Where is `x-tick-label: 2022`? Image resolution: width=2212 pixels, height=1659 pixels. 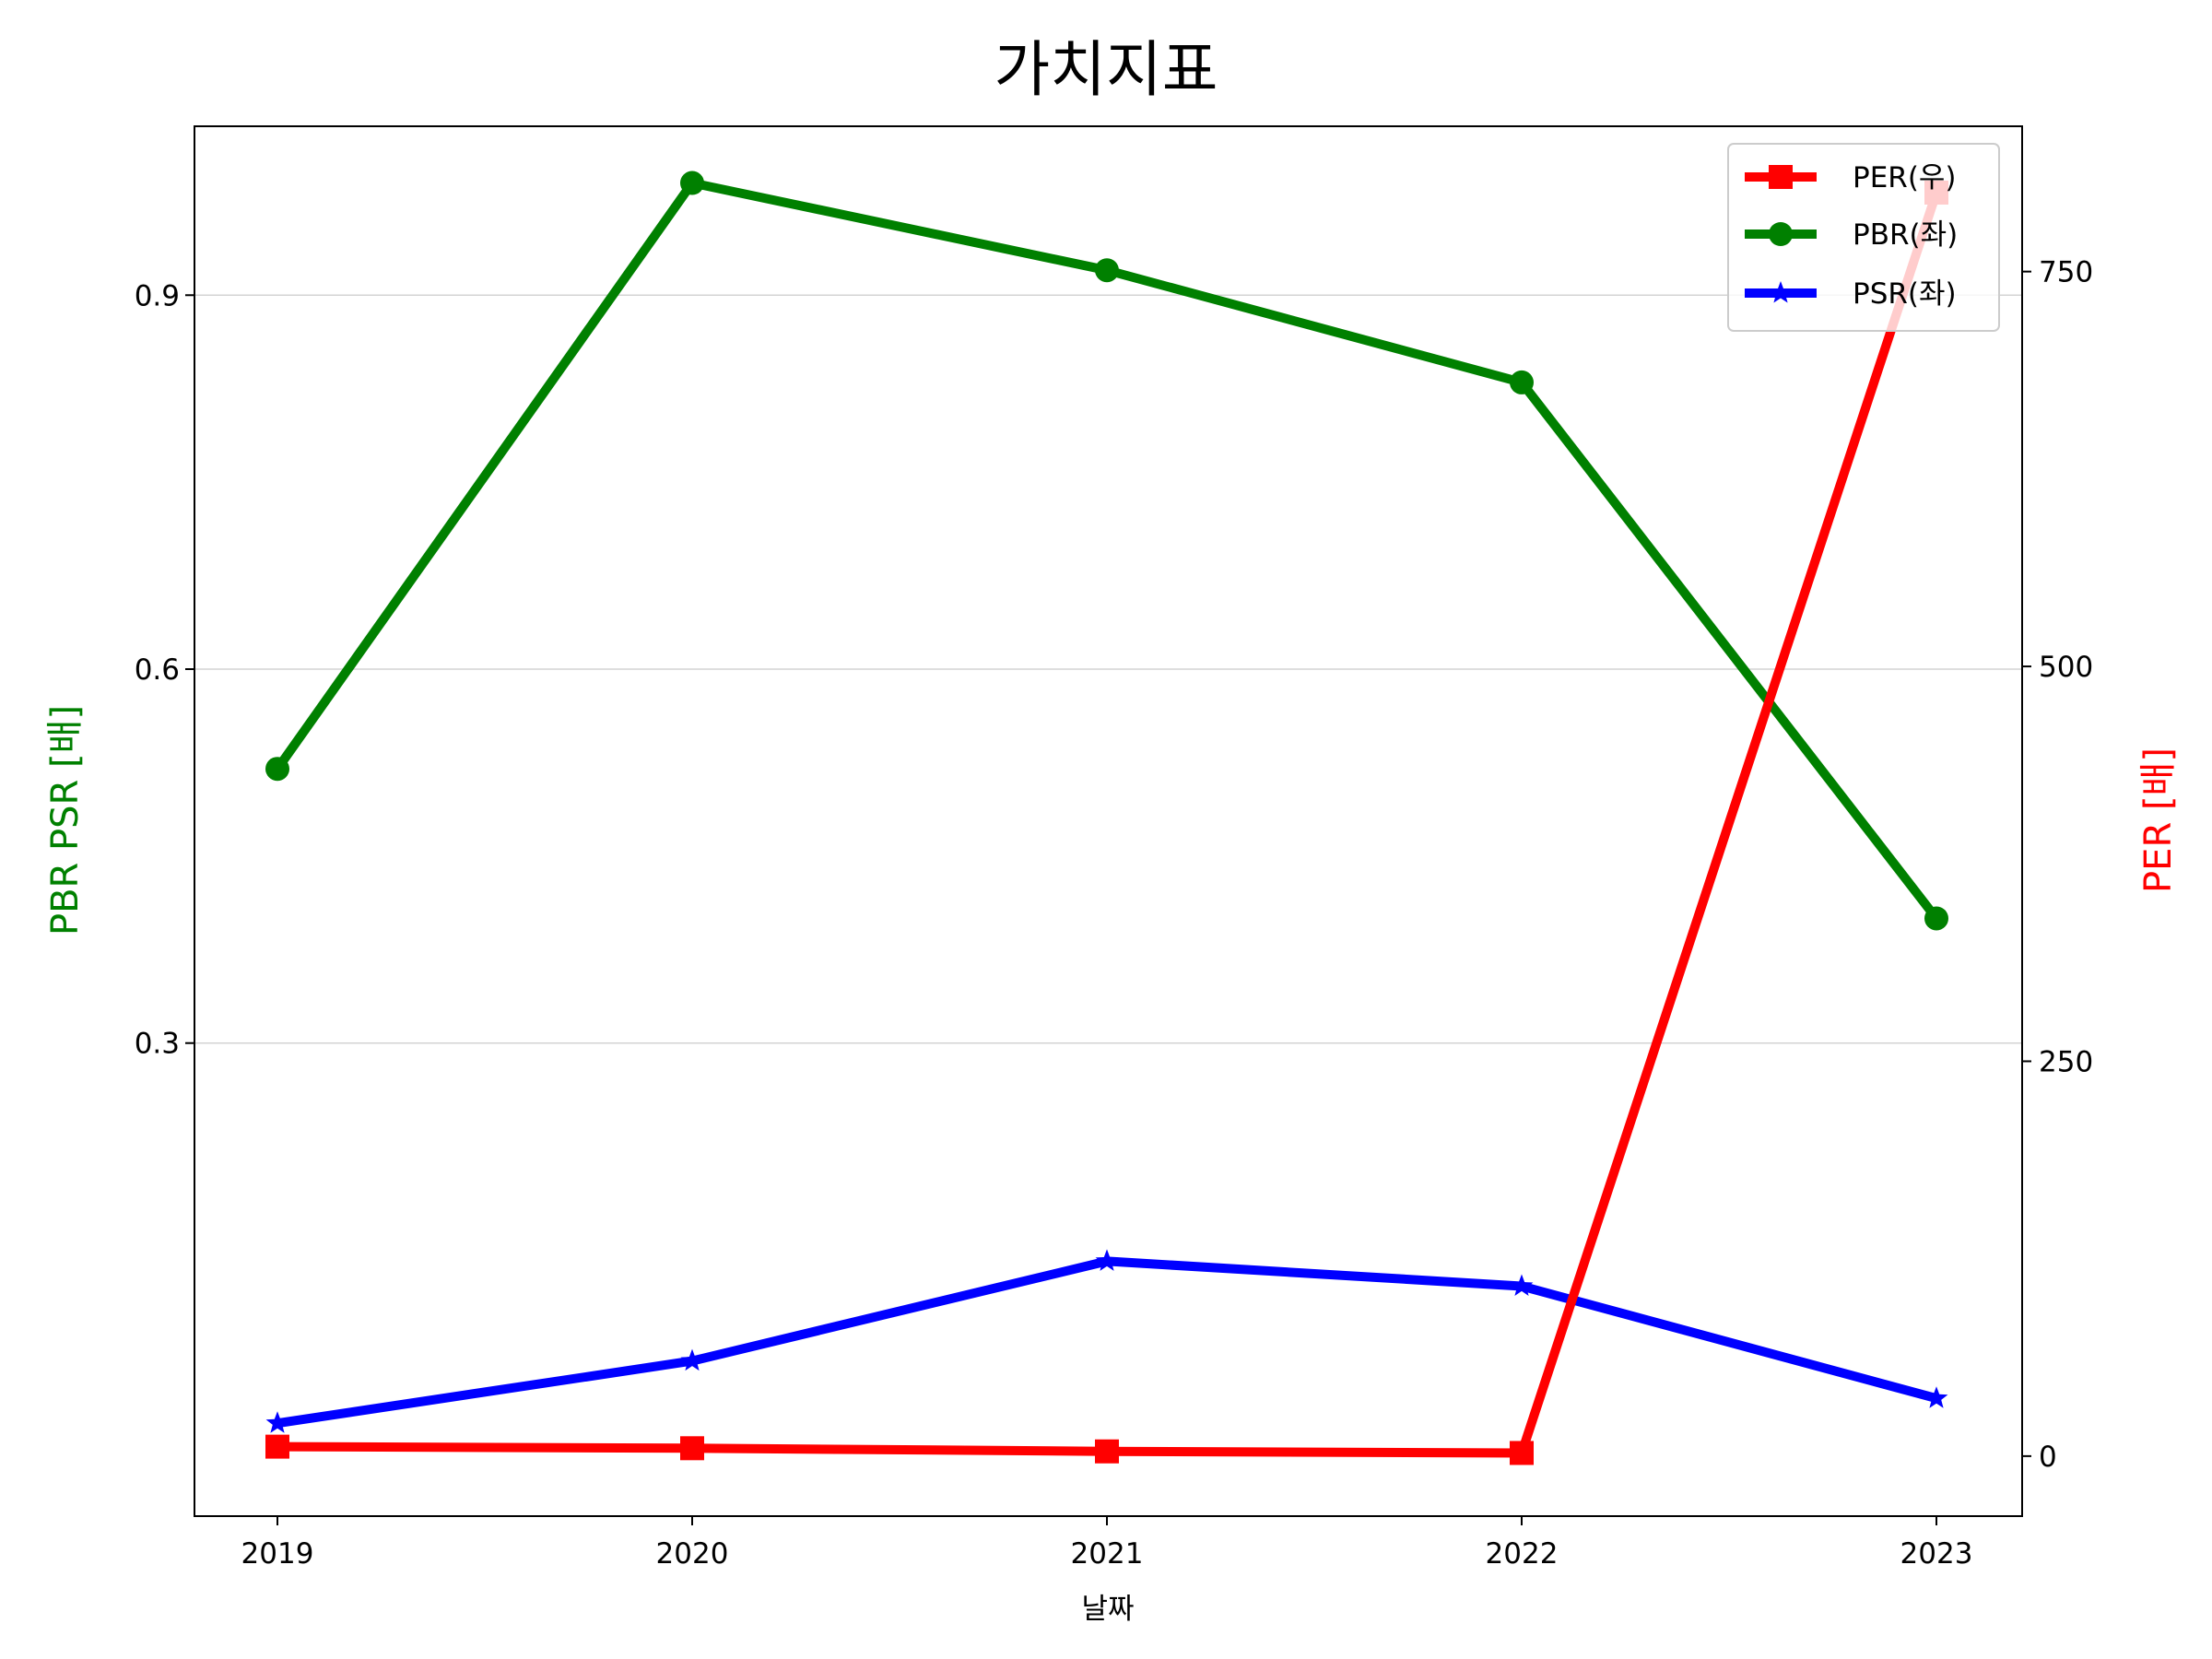 x-tick-label: 2022 is located at coordinates (1522, 1554).